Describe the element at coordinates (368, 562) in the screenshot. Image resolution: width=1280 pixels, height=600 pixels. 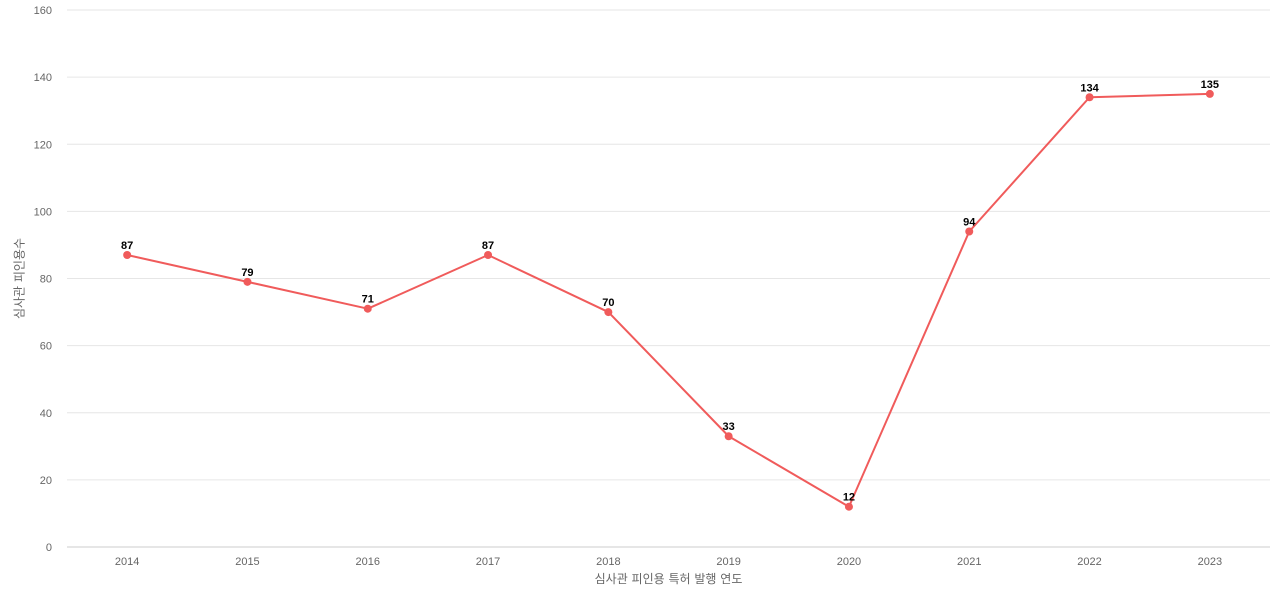
I see `x-tick-label: 2016` at that location.